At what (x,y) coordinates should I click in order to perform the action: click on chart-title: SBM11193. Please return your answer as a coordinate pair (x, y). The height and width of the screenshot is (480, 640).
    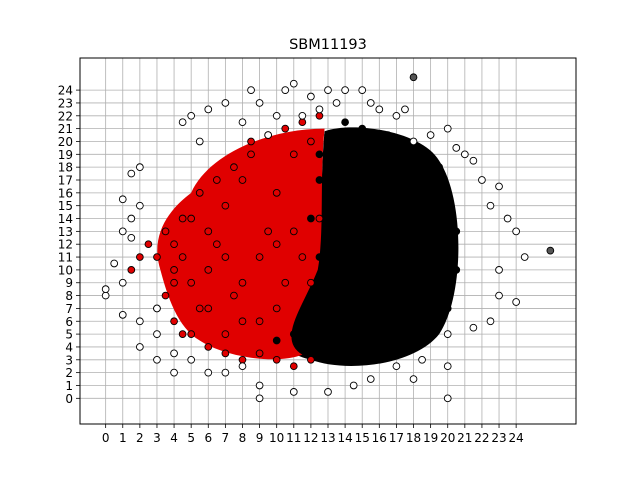
    Looking at the image, I should click on (328, 45).